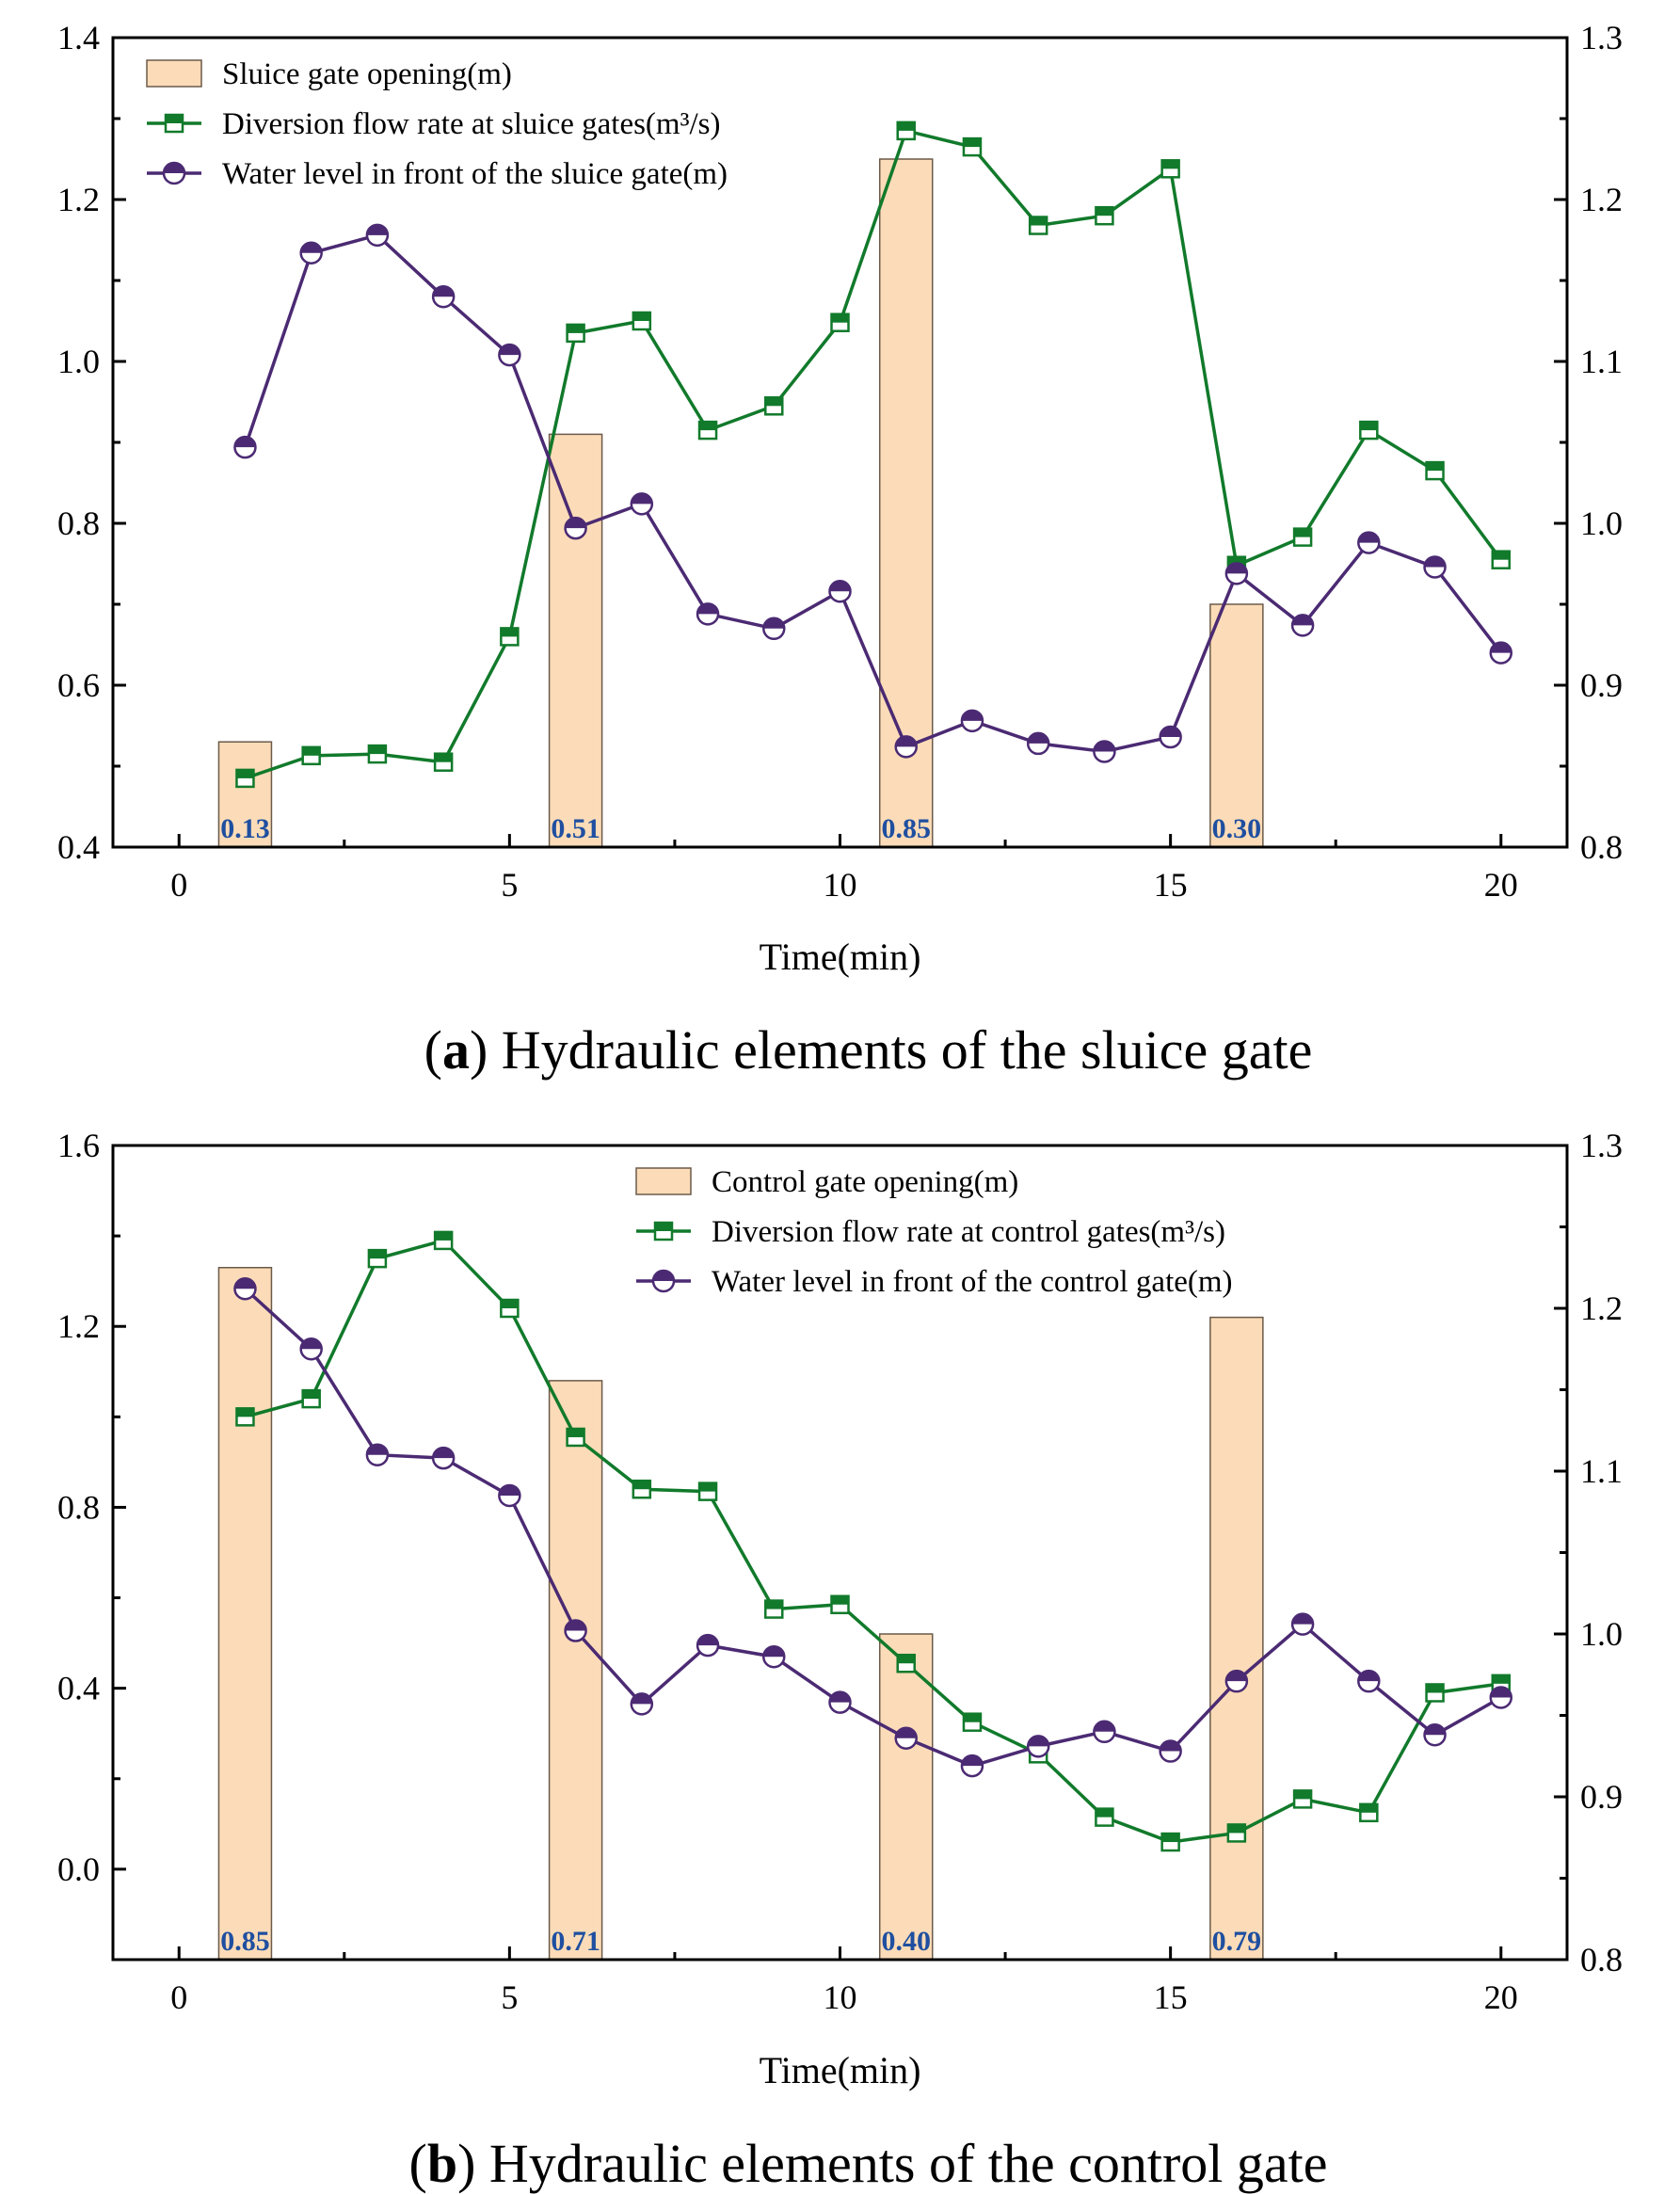  What do you see at coordinates (444, 1236) in the screenshot?
I see `flow-point-b-4-fill` at bounding box center [444, 1236].